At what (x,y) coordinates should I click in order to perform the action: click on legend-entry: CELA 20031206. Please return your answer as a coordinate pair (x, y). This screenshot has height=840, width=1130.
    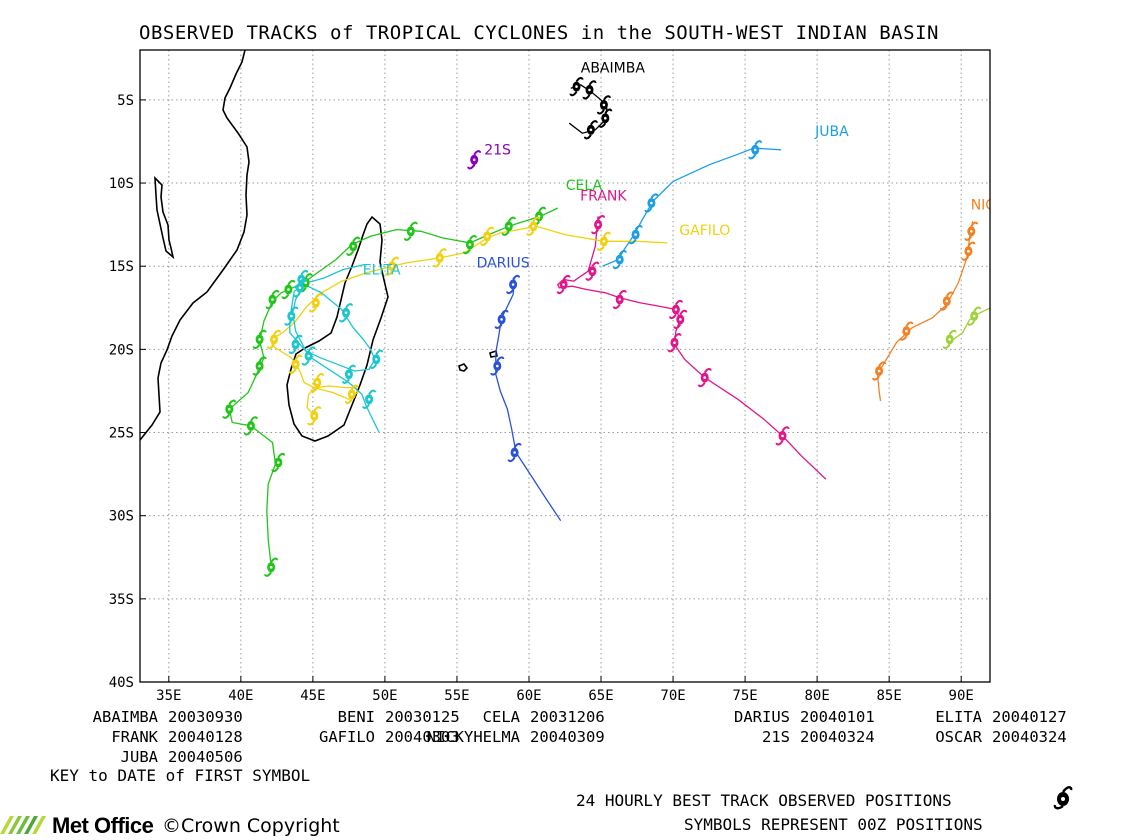
    Looking at the image, I should click on (302, 717).